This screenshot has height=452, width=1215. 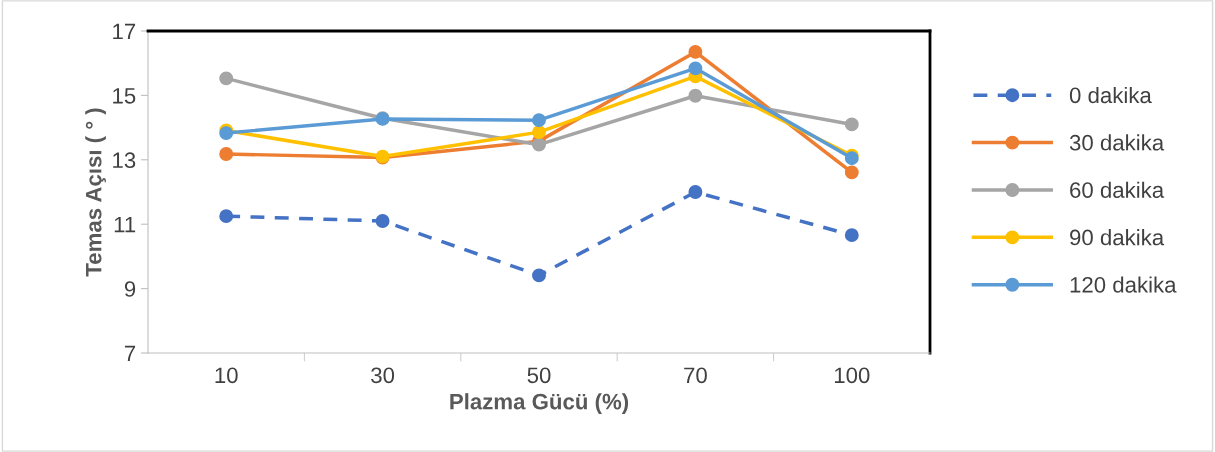 What do you see at coordinates (383, 375) in the screenshot?
I see `x-tick-label: 30` at bounding box center [383, 375].